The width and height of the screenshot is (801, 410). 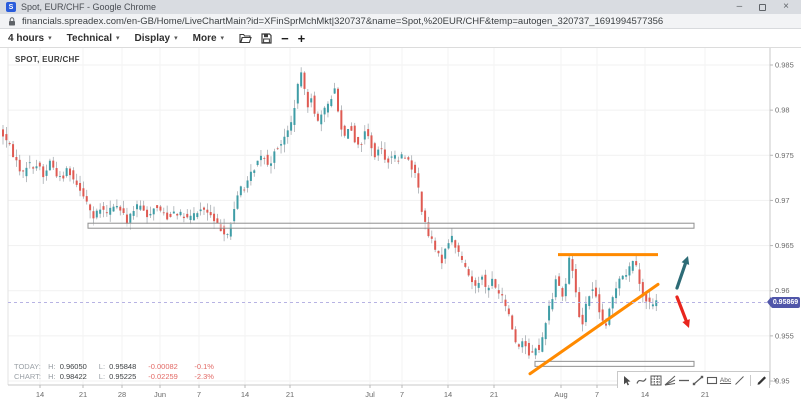 I want to click on technical-dropdown: Technical ▾, so click(x=93, y=38).